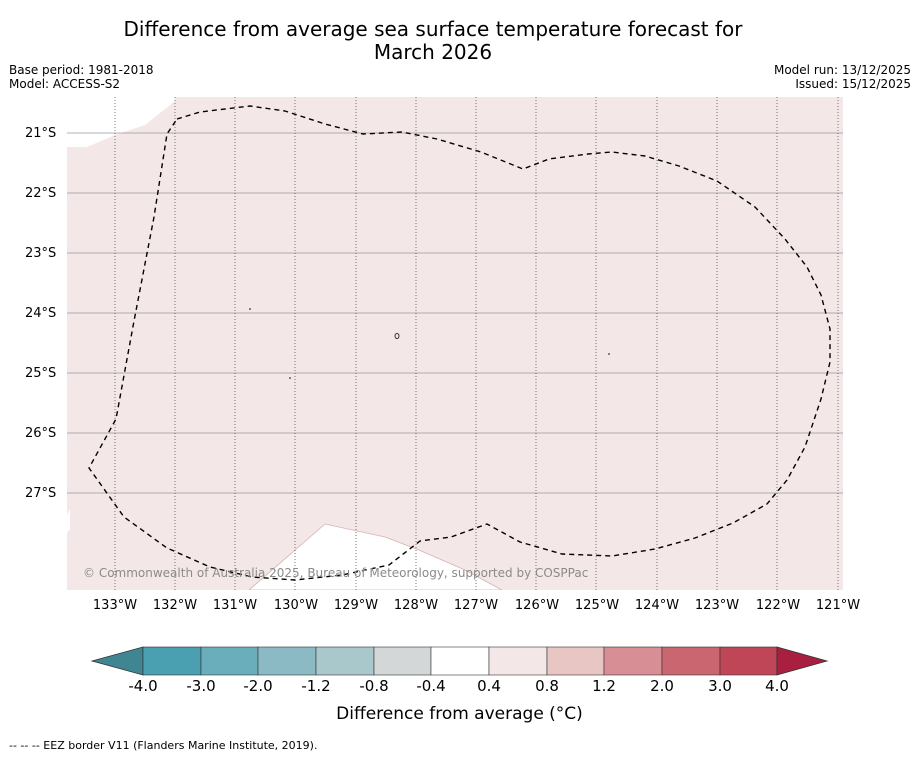 This screenshot has height=758, width=919. Describe the element at coordinates (115, 605) in the screenshot. I see `lon-label: 133°W` at that location.